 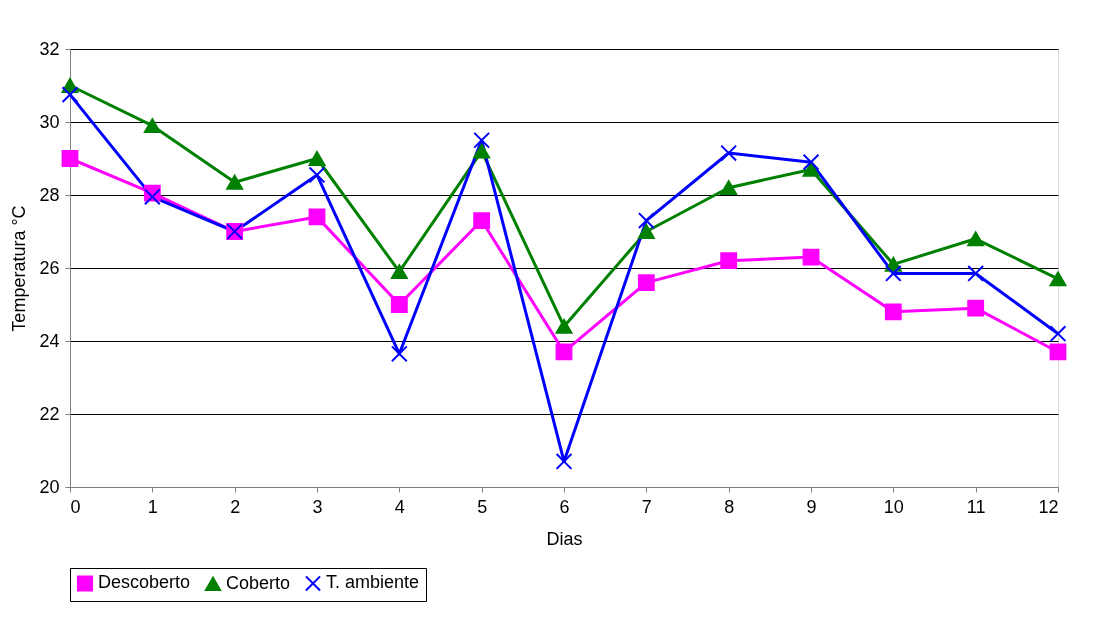 I want to click on x-tick-label: 3, so click(x=317, y=506).